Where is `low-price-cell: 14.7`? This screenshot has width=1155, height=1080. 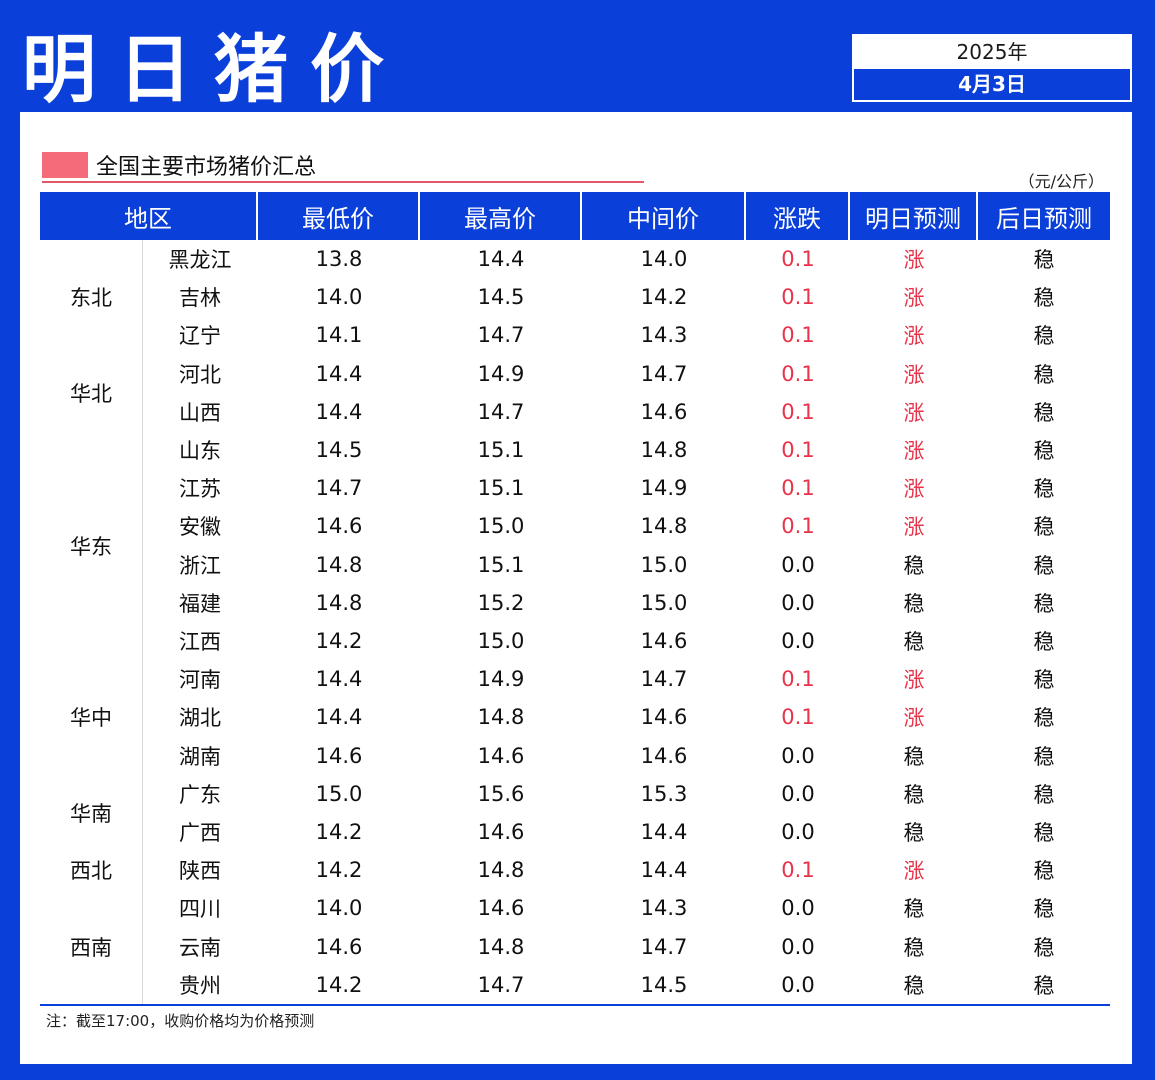 low-price-cell: 14.7 is located at coordinates (339, 488).